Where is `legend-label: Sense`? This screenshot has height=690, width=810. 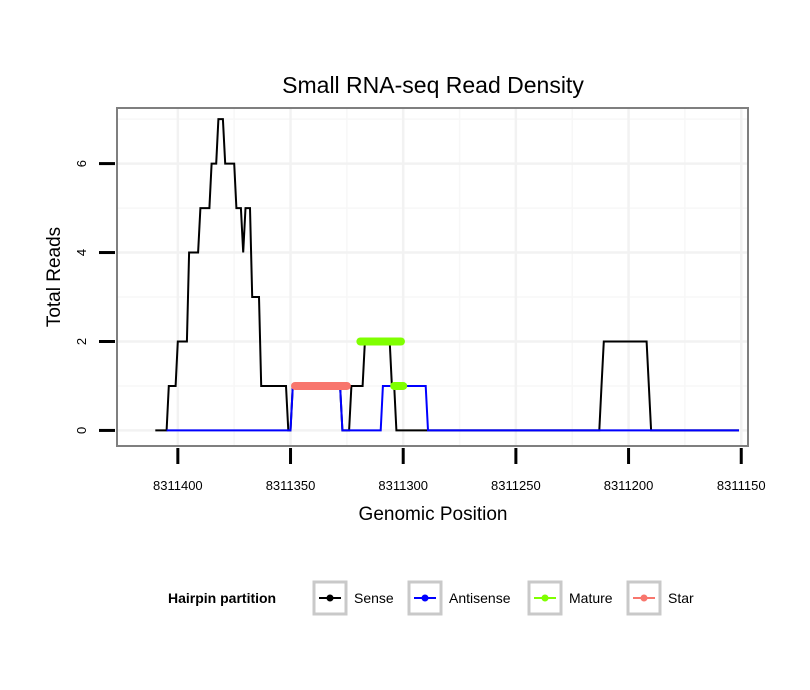 legend-label: Sense is located at coordinates (374, 598).